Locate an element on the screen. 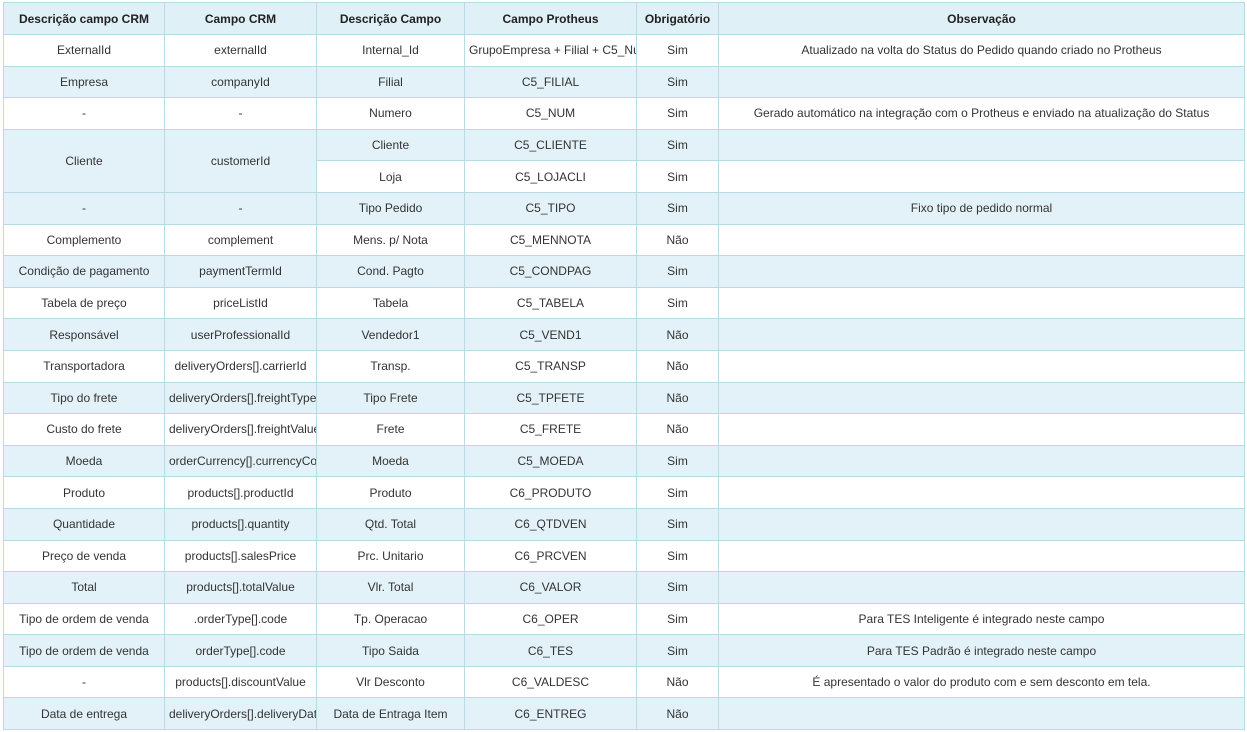  cell-crm-description: Quantidade is located at coordinates (84, 524).